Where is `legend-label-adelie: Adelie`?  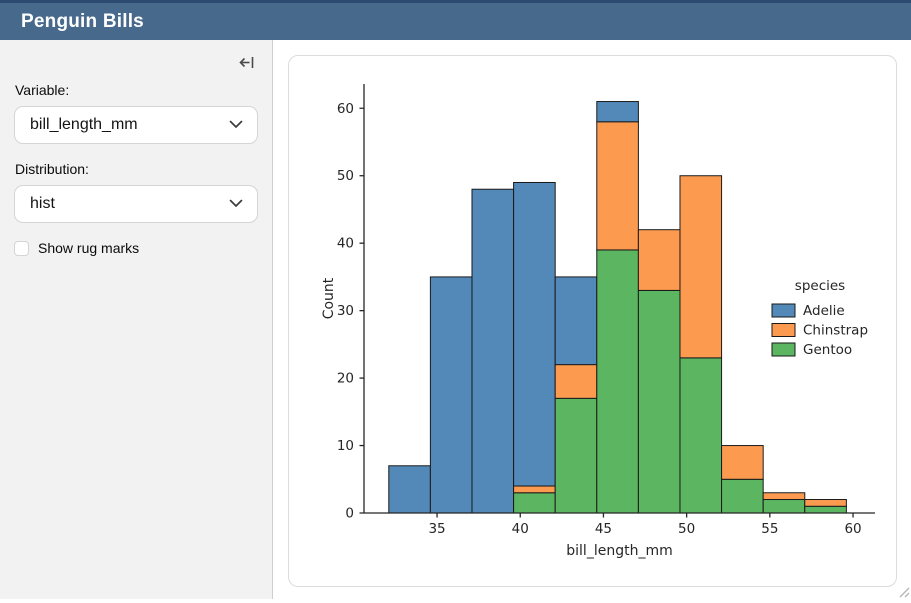 legend-label-adelie: Adelie is located at coordinates (824, 311).